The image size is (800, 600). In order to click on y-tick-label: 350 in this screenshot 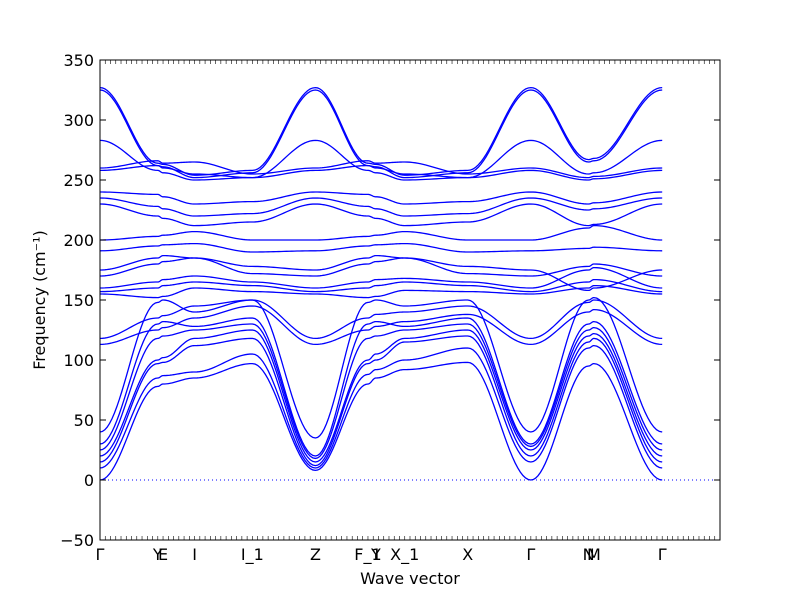, I will do `click(78, 60)`.